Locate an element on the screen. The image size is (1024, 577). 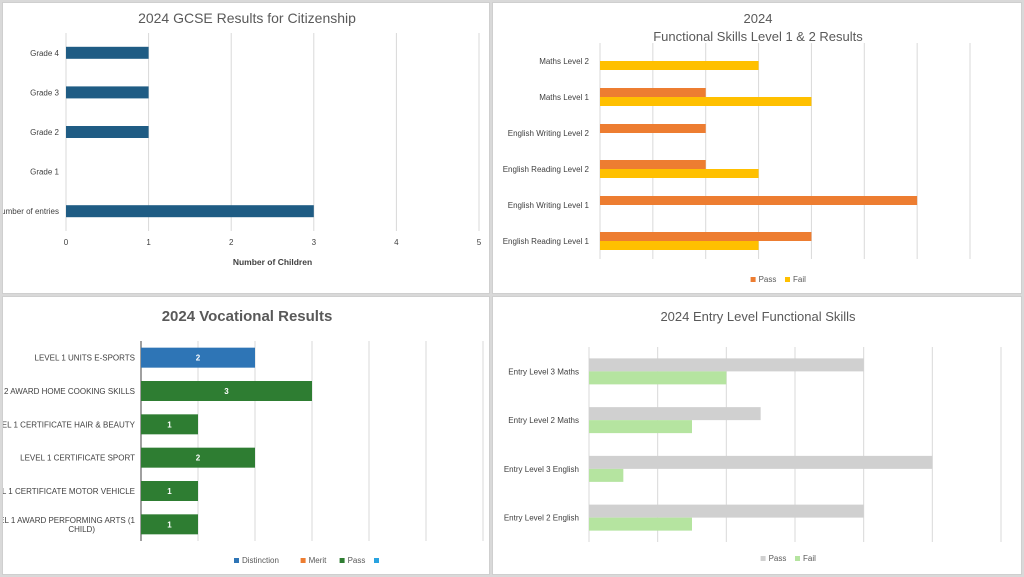
category-label: Number of entries is located at coordinates (31, 211).